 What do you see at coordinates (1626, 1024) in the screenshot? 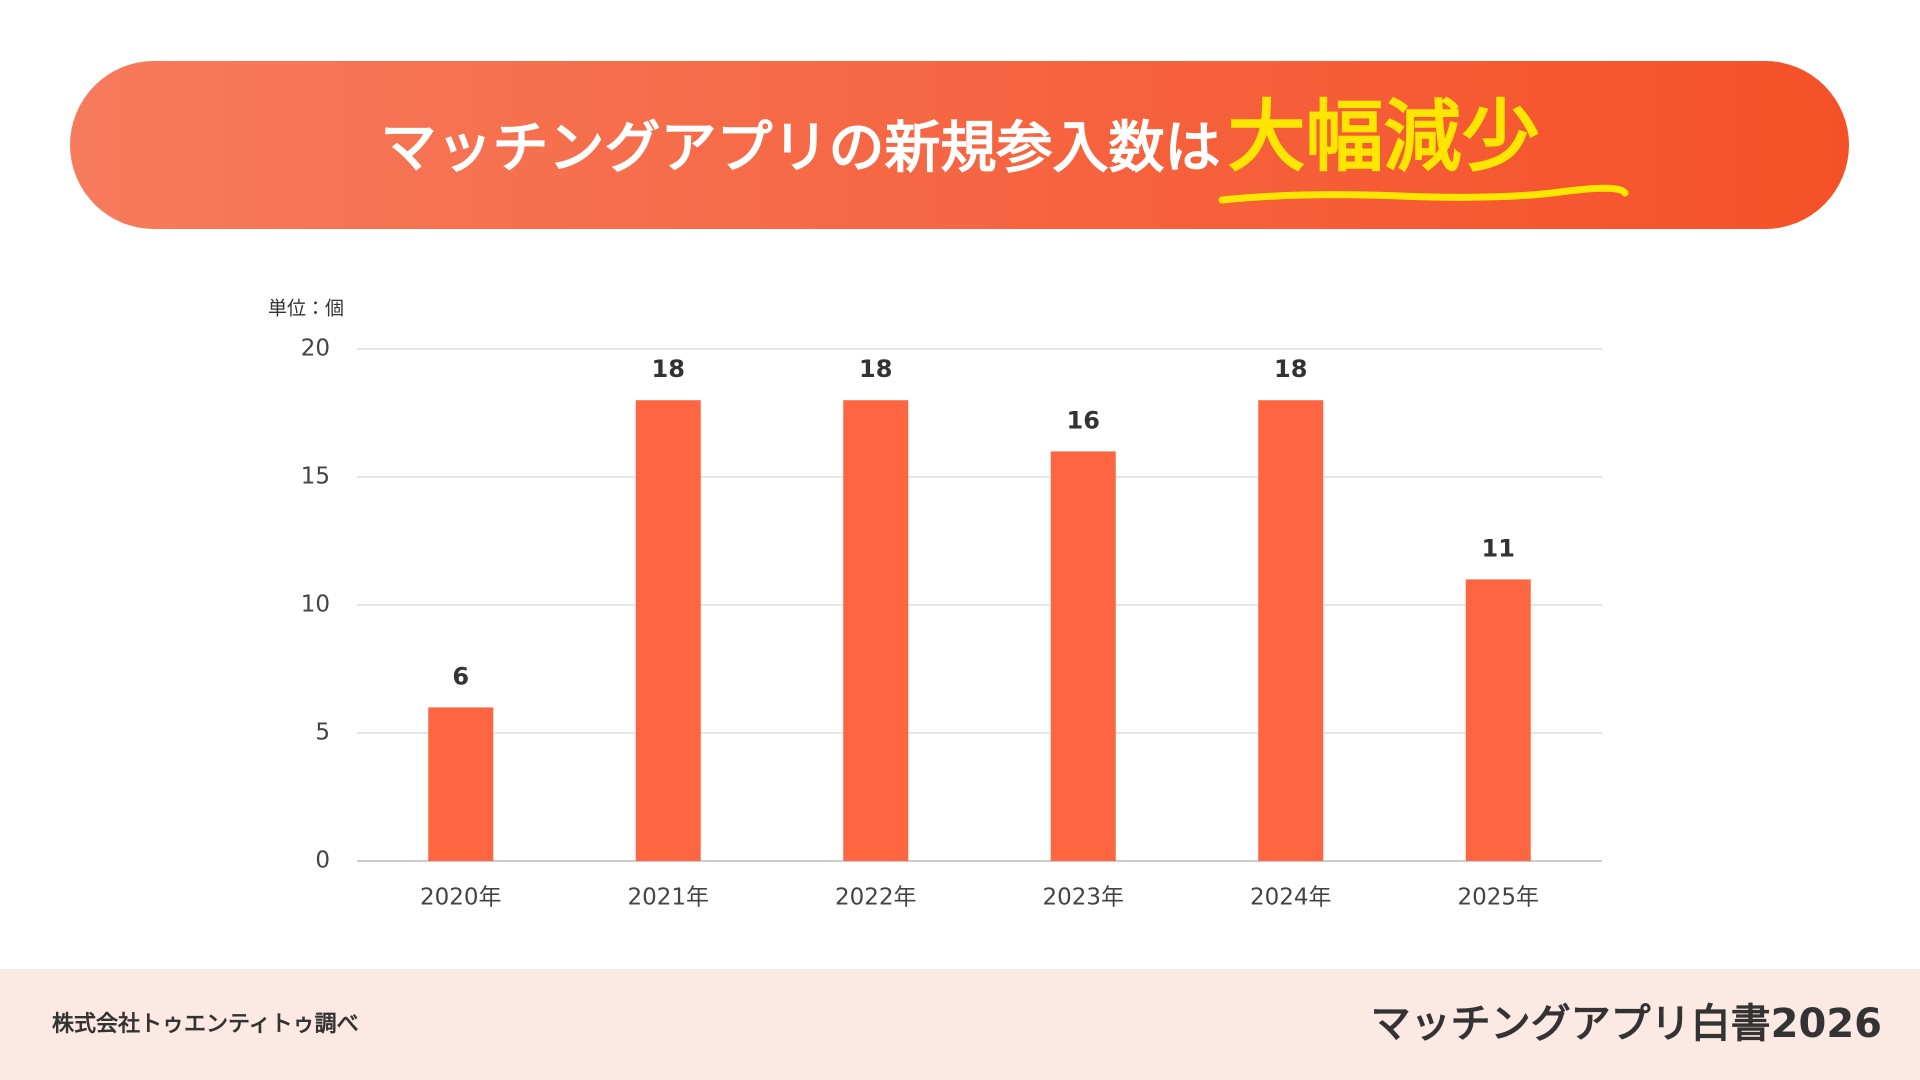
I see `footer-brand: マッチングアプリ白書2026` at bounding box center [1626, 1024].